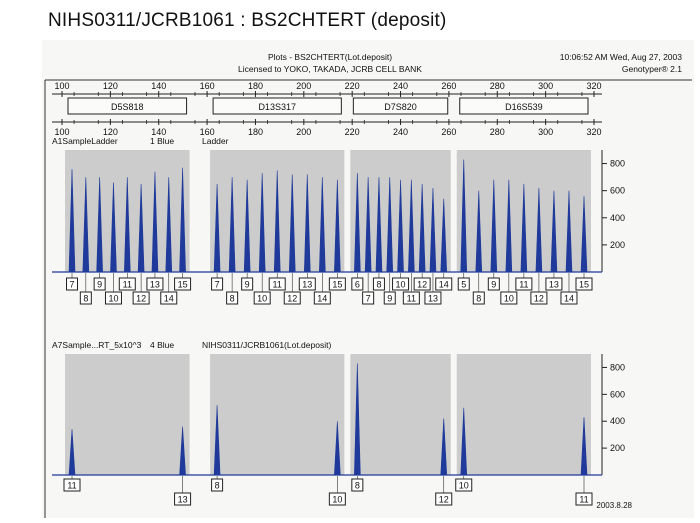  I want to click on panel-extra-label: NIHS0311/JCRB1061(Lot.deposit), so click(266, 345).